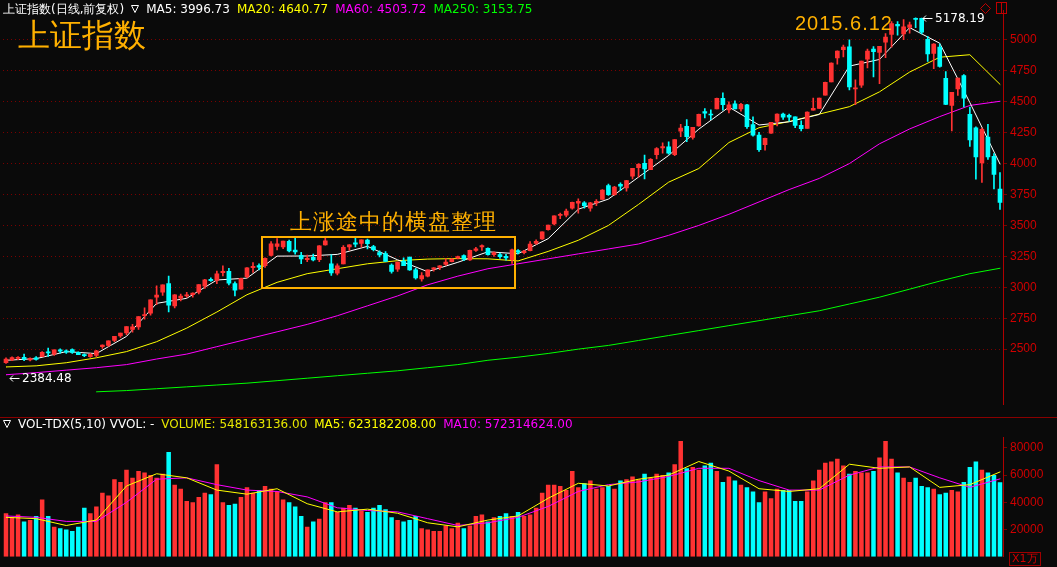 The height and width of the screenshot is (567, 1057). Describe the element at coordinates (1027, 447) in the screenshot. I see `y-tick-label: 80000` at that location.